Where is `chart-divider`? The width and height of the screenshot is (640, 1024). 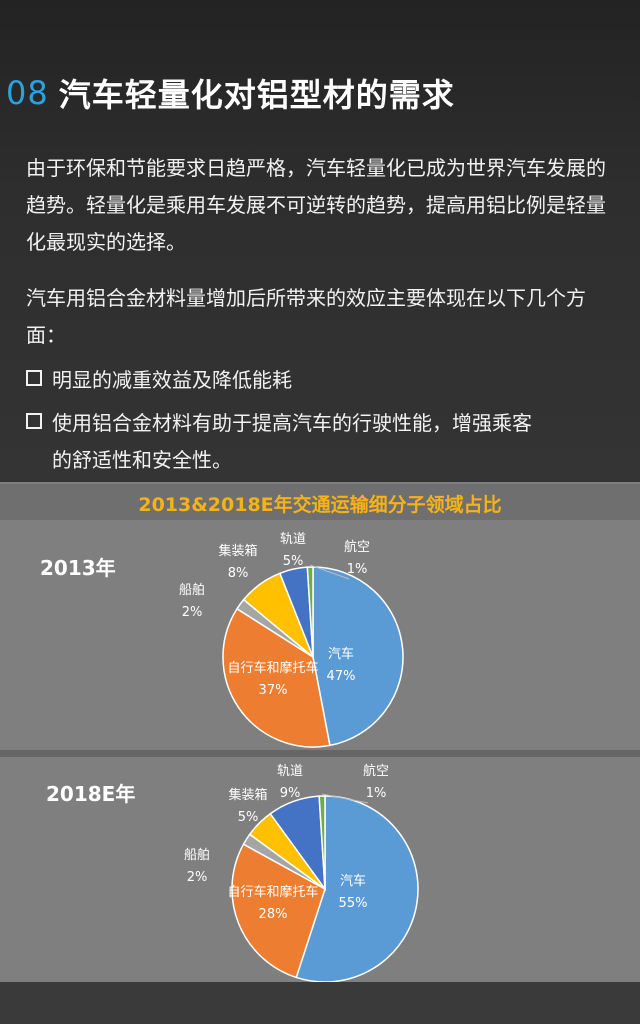
chart-divider is located at coordinates (320, 753).